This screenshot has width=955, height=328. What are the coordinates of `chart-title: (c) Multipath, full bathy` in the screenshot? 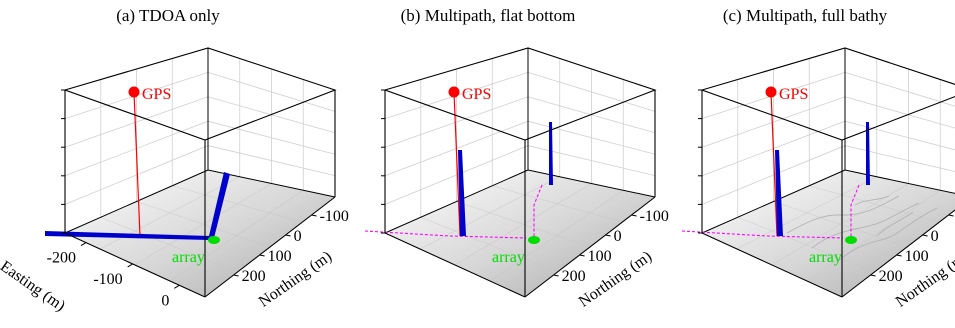 It's located at (805, 15).